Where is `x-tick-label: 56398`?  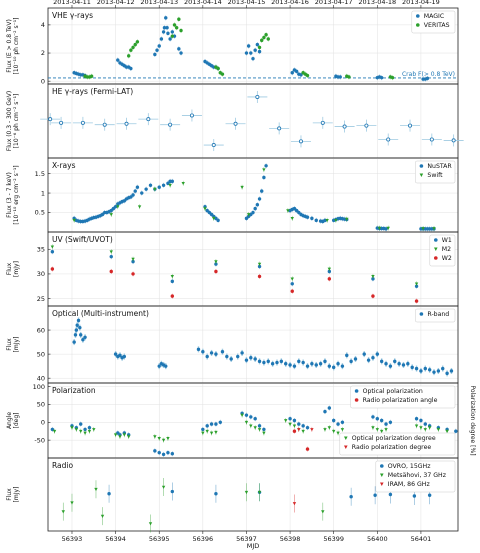
x-tick-label: 56398 is located at coordinates (290, 539).